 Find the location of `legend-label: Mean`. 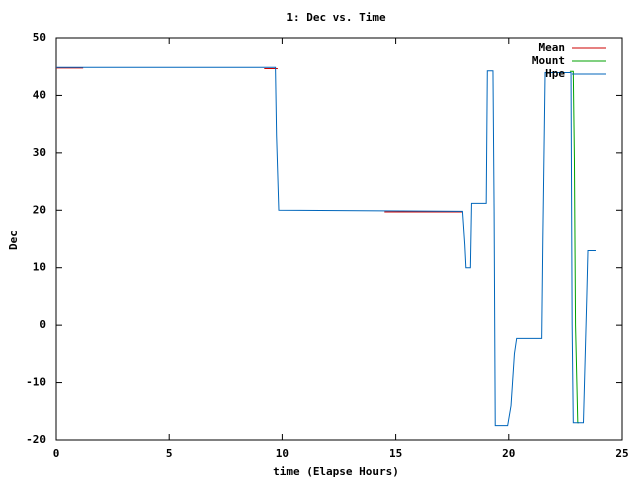

legend-label: Mean is located at coordinates (552, 47).